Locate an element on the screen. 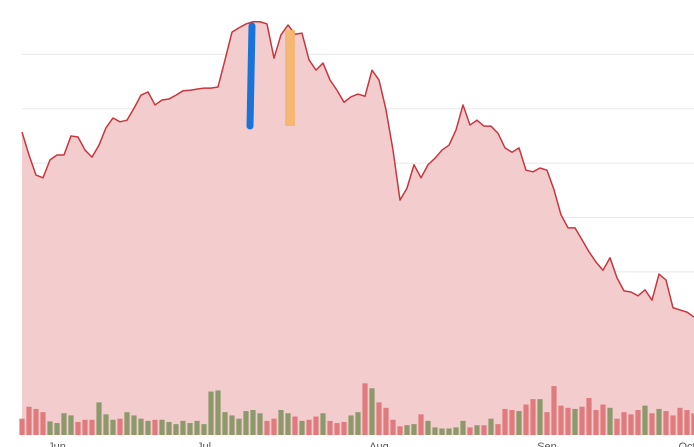  x-tick-label: Sep is located at coordinates (547, 444).